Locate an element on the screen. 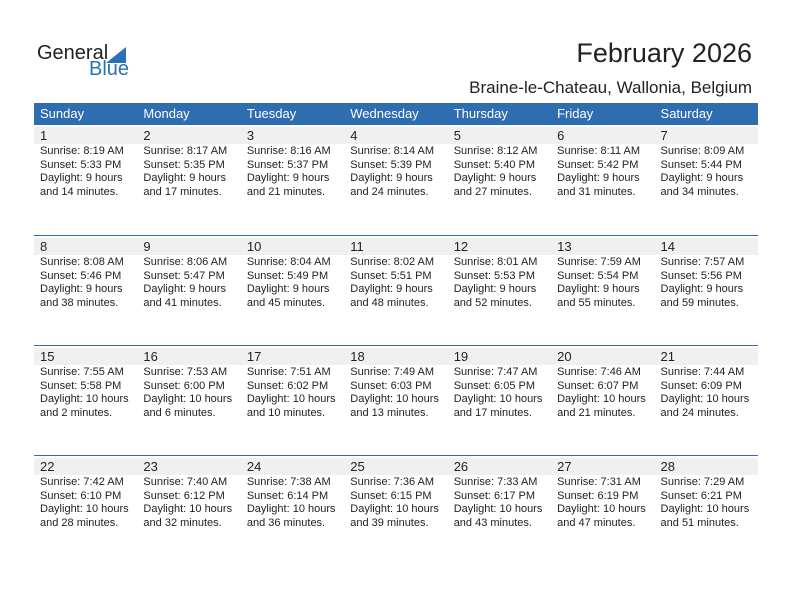 The width and height of the screenshot is (792, 612). sunrise-text: Sunrise: 8:09 AM is located at coordinates (702, 151).